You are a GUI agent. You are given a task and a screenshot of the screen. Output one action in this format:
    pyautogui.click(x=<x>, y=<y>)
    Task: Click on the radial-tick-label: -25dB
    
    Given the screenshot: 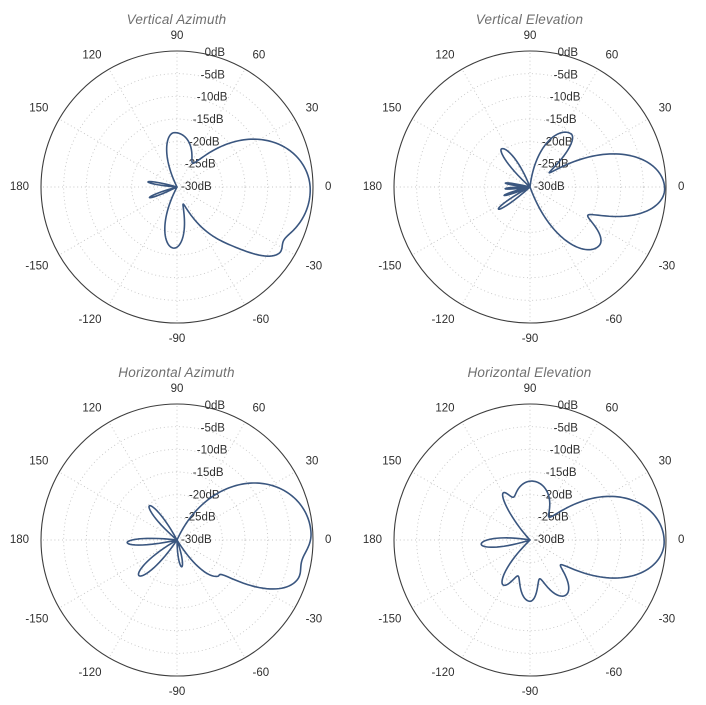 What is the action you would take?
    pyautogui.click(x=553, y=518)
    